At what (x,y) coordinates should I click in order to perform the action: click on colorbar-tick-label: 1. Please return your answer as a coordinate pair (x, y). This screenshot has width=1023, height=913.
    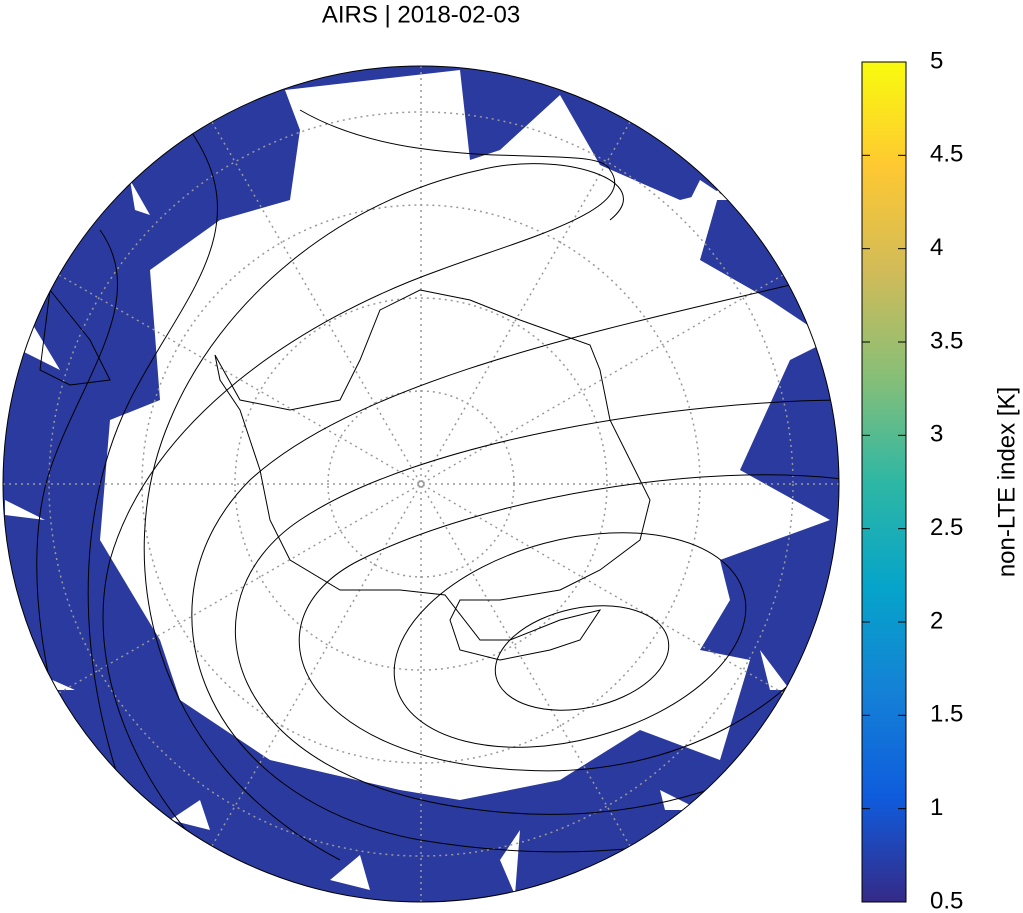
    Looking at the image, I should click on (936, 807).